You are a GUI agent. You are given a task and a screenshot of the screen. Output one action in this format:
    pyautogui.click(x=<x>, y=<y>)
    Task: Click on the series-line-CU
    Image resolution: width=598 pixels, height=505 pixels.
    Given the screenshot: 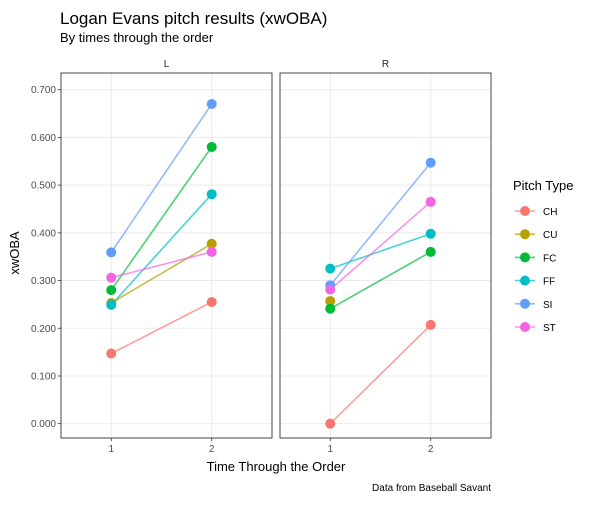 What is the action you would take?
    pyautogui.click(x=161, y=273)
    